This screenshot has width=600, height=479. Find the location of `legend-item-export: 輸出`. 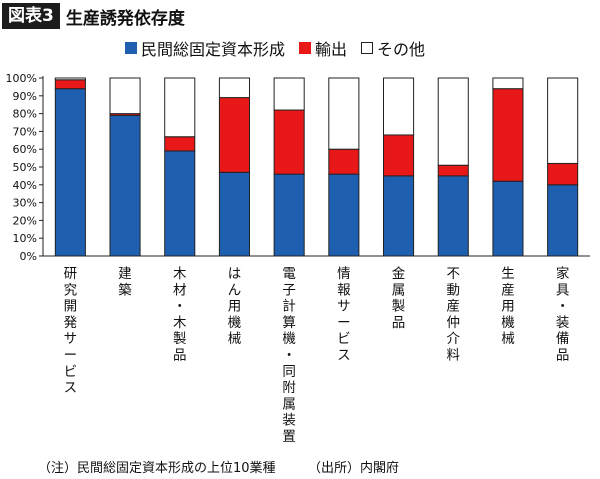

legend-item-export: 輸出 is located at coordinates (323, 48).